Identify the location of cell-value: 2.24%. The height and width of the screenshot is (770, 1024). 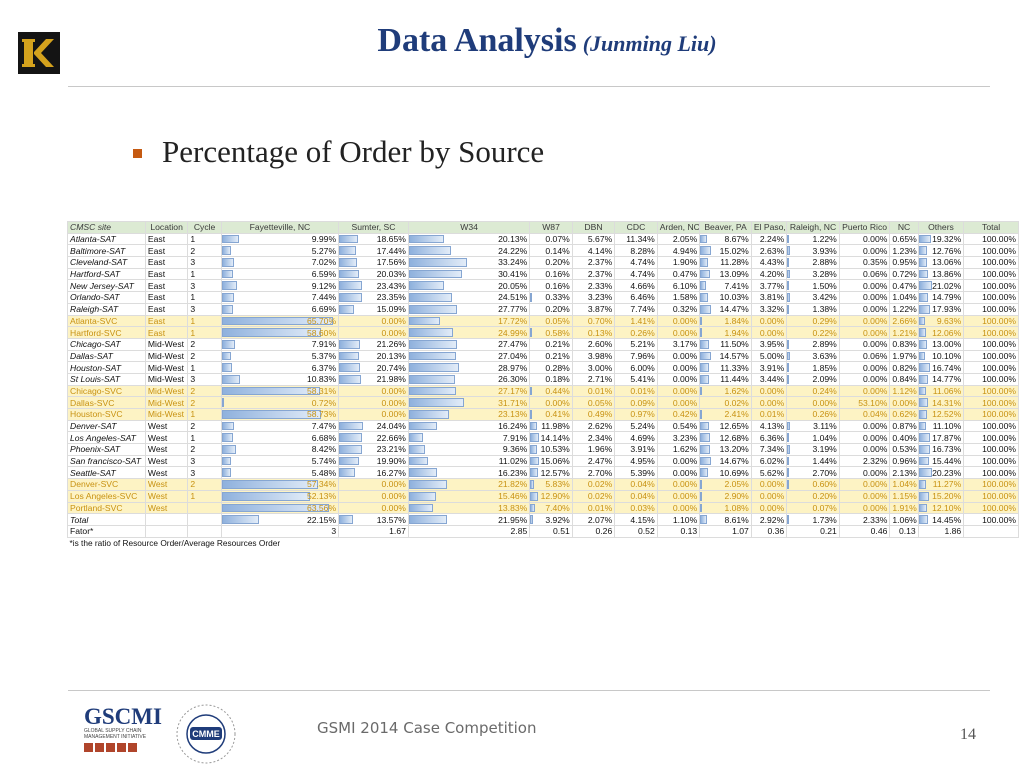
(772, 239).